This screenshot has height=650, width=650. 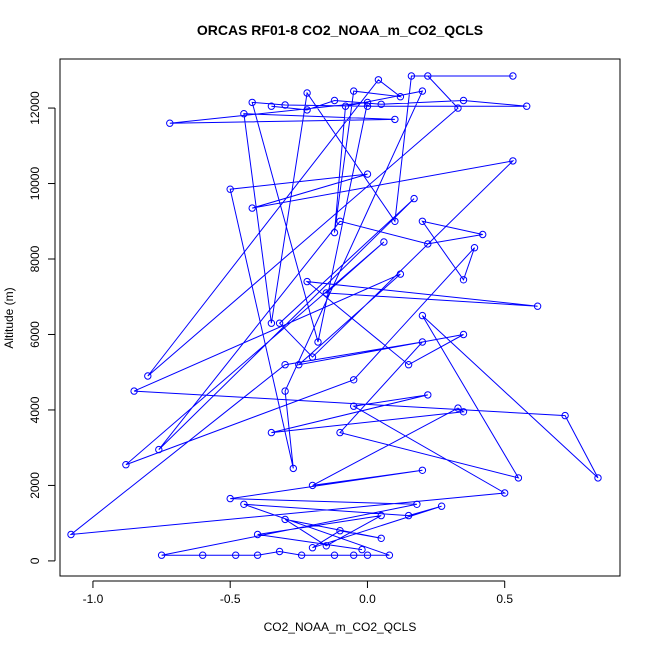 What do you see at coordinates (35, 560) in the screenshot?
I see `y-tick-label: 0` at bounding box center [35, 560].